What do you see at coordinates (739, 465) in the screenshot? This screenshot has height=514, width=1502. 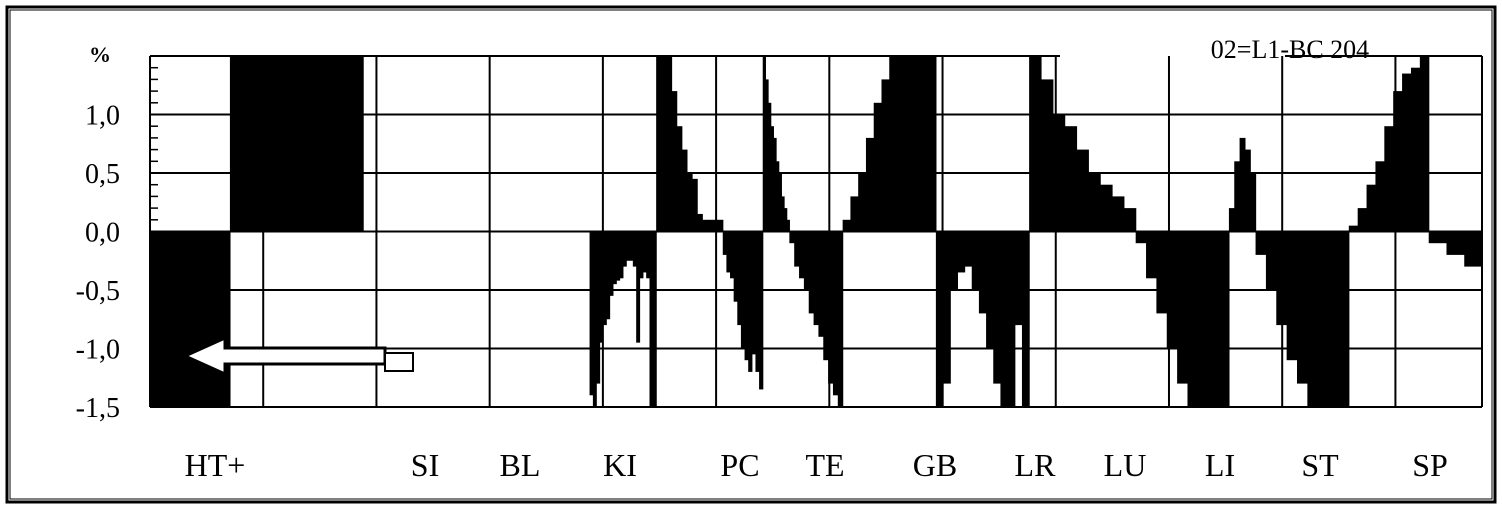 I see `x-tick-label: PC` at bounding box center [739, 465].